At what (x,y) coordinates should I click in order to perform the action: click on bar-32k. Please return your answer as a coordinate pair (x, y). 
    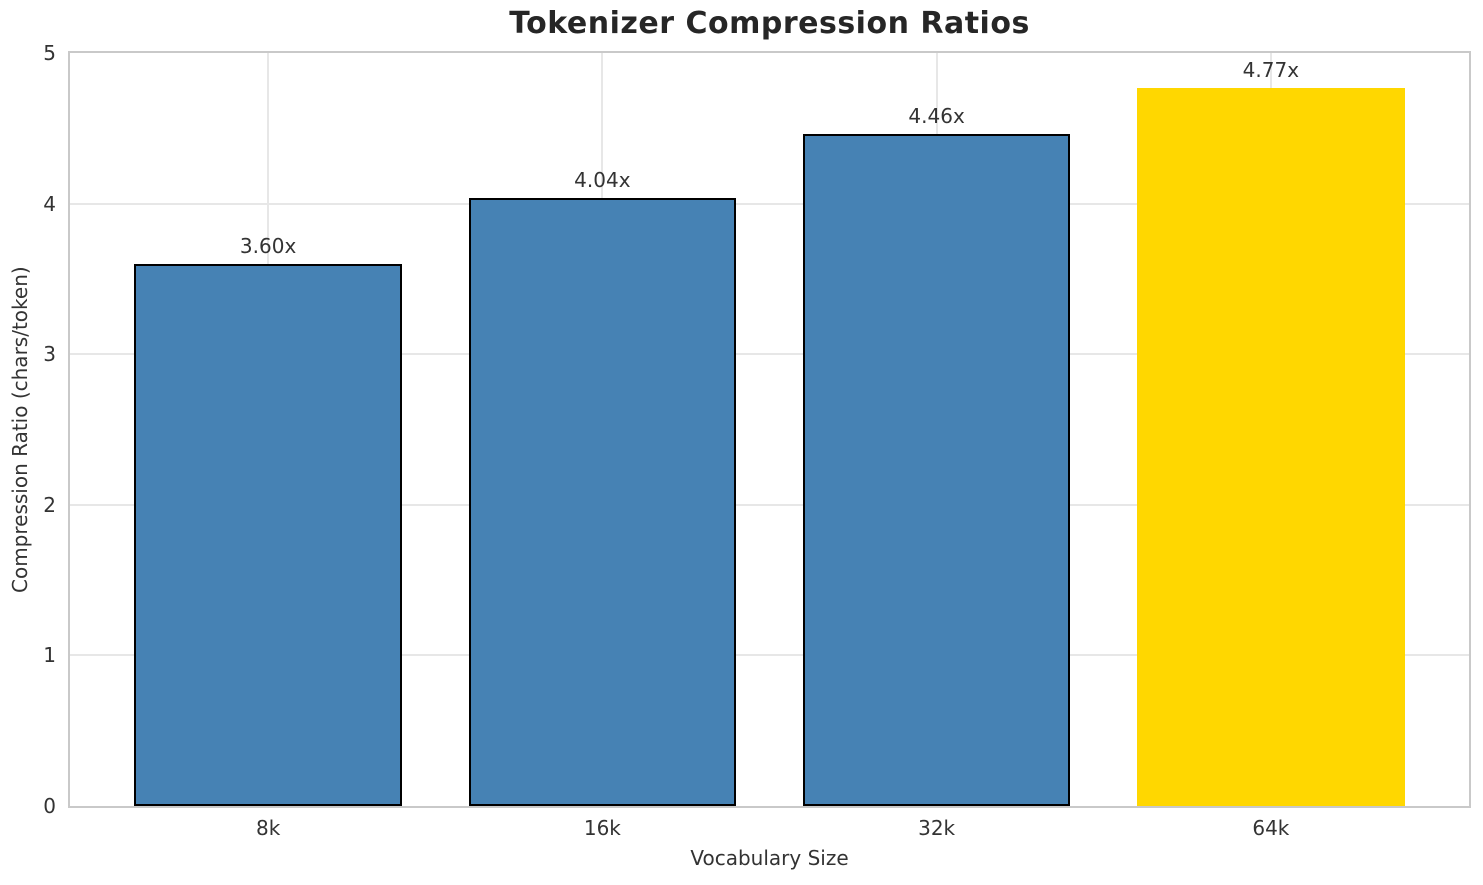
    Looking at the image, I should click on (936, 470).